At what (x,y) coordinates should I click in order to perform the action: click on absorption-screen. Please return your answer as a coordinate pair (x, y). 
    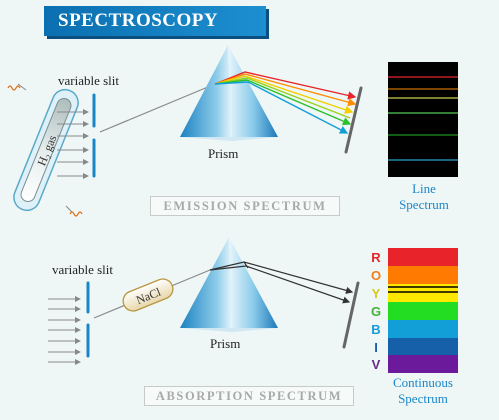
    Looking at the image, I should click on (351, 315).